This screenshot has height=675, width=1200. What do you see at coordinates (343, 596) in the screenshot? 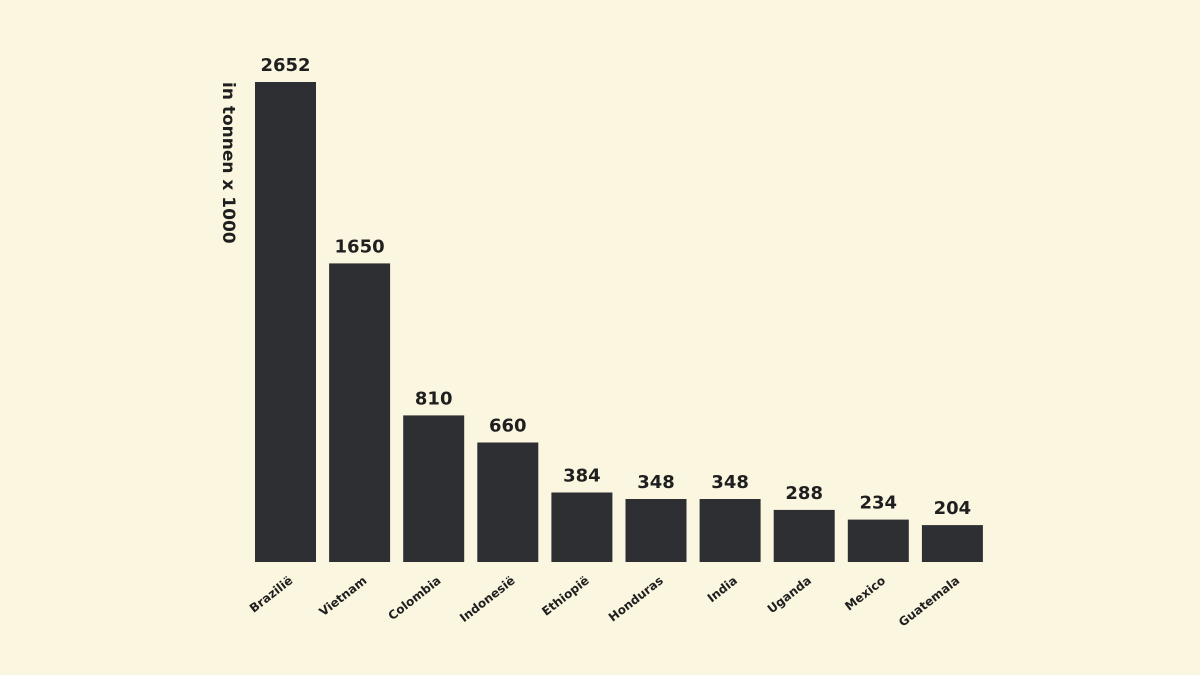
I see `tick-label-1: Vietnam` at bounding box center [343, 596].